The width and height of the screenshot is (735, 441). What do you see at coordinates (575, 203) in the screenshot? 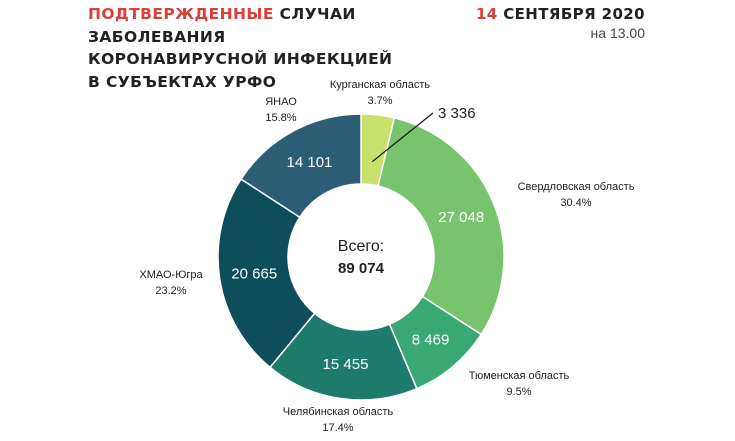
I see `slice-percent-label: 30.4%` at bounding box center [575, 203].